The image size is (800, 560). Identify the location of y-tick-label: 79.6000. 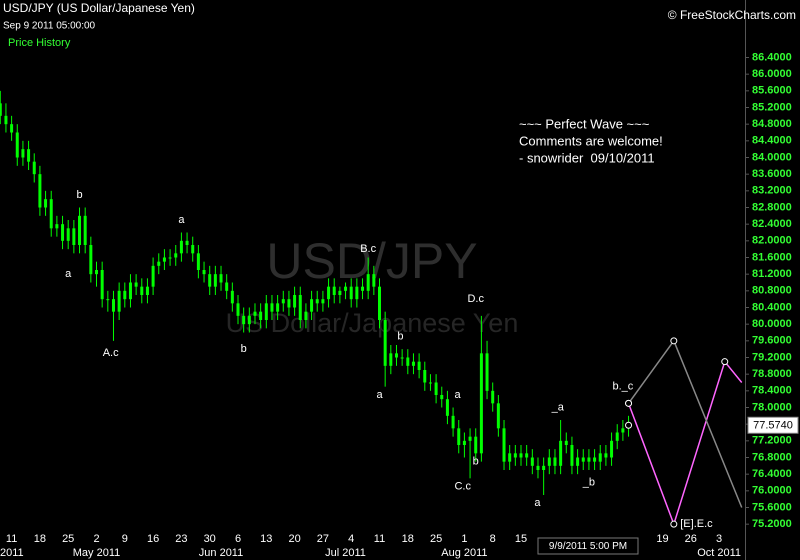
(772, 341).